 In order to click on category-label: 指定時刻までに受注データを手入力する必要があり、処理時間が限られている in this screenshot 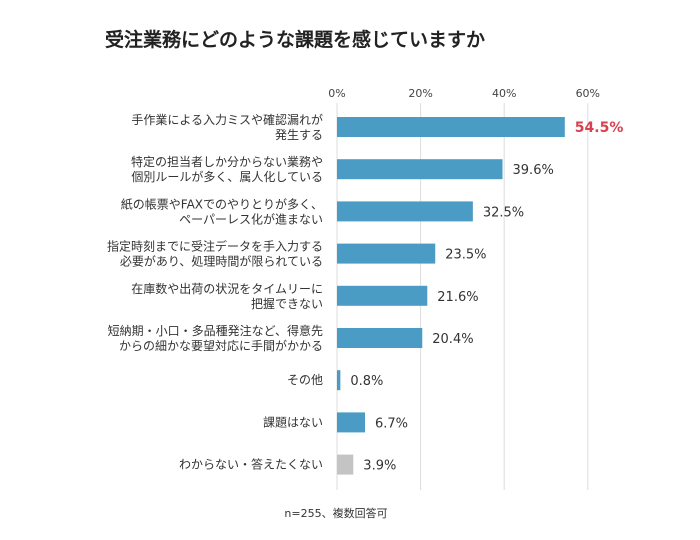, I will do `click(215, 254)`.